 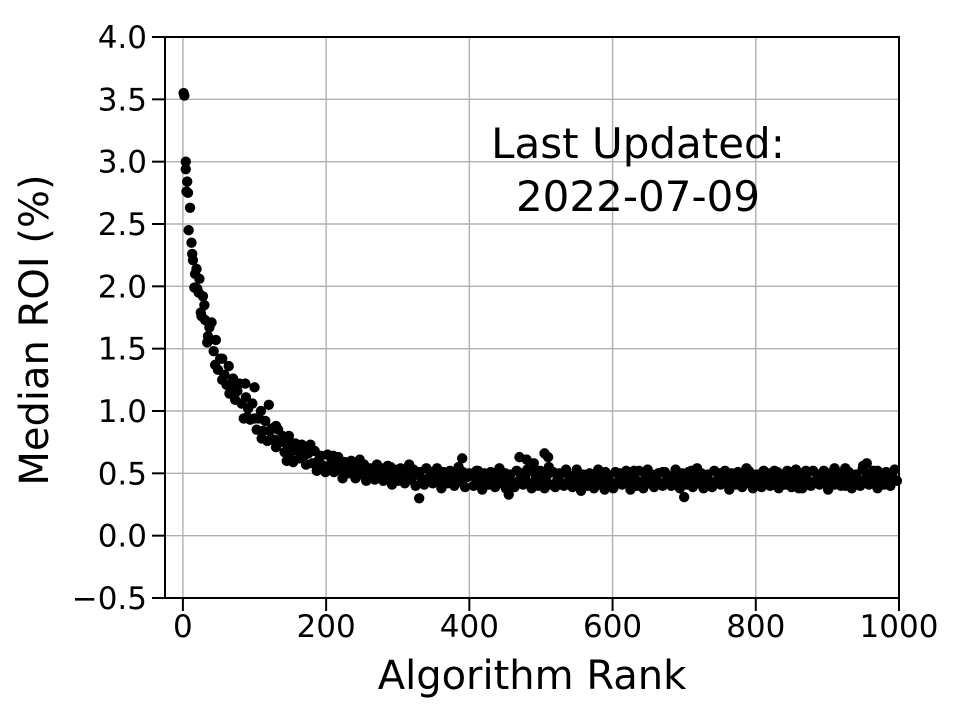 I want to click on y-tick-label: −0.5, so click(x=109, y=599).